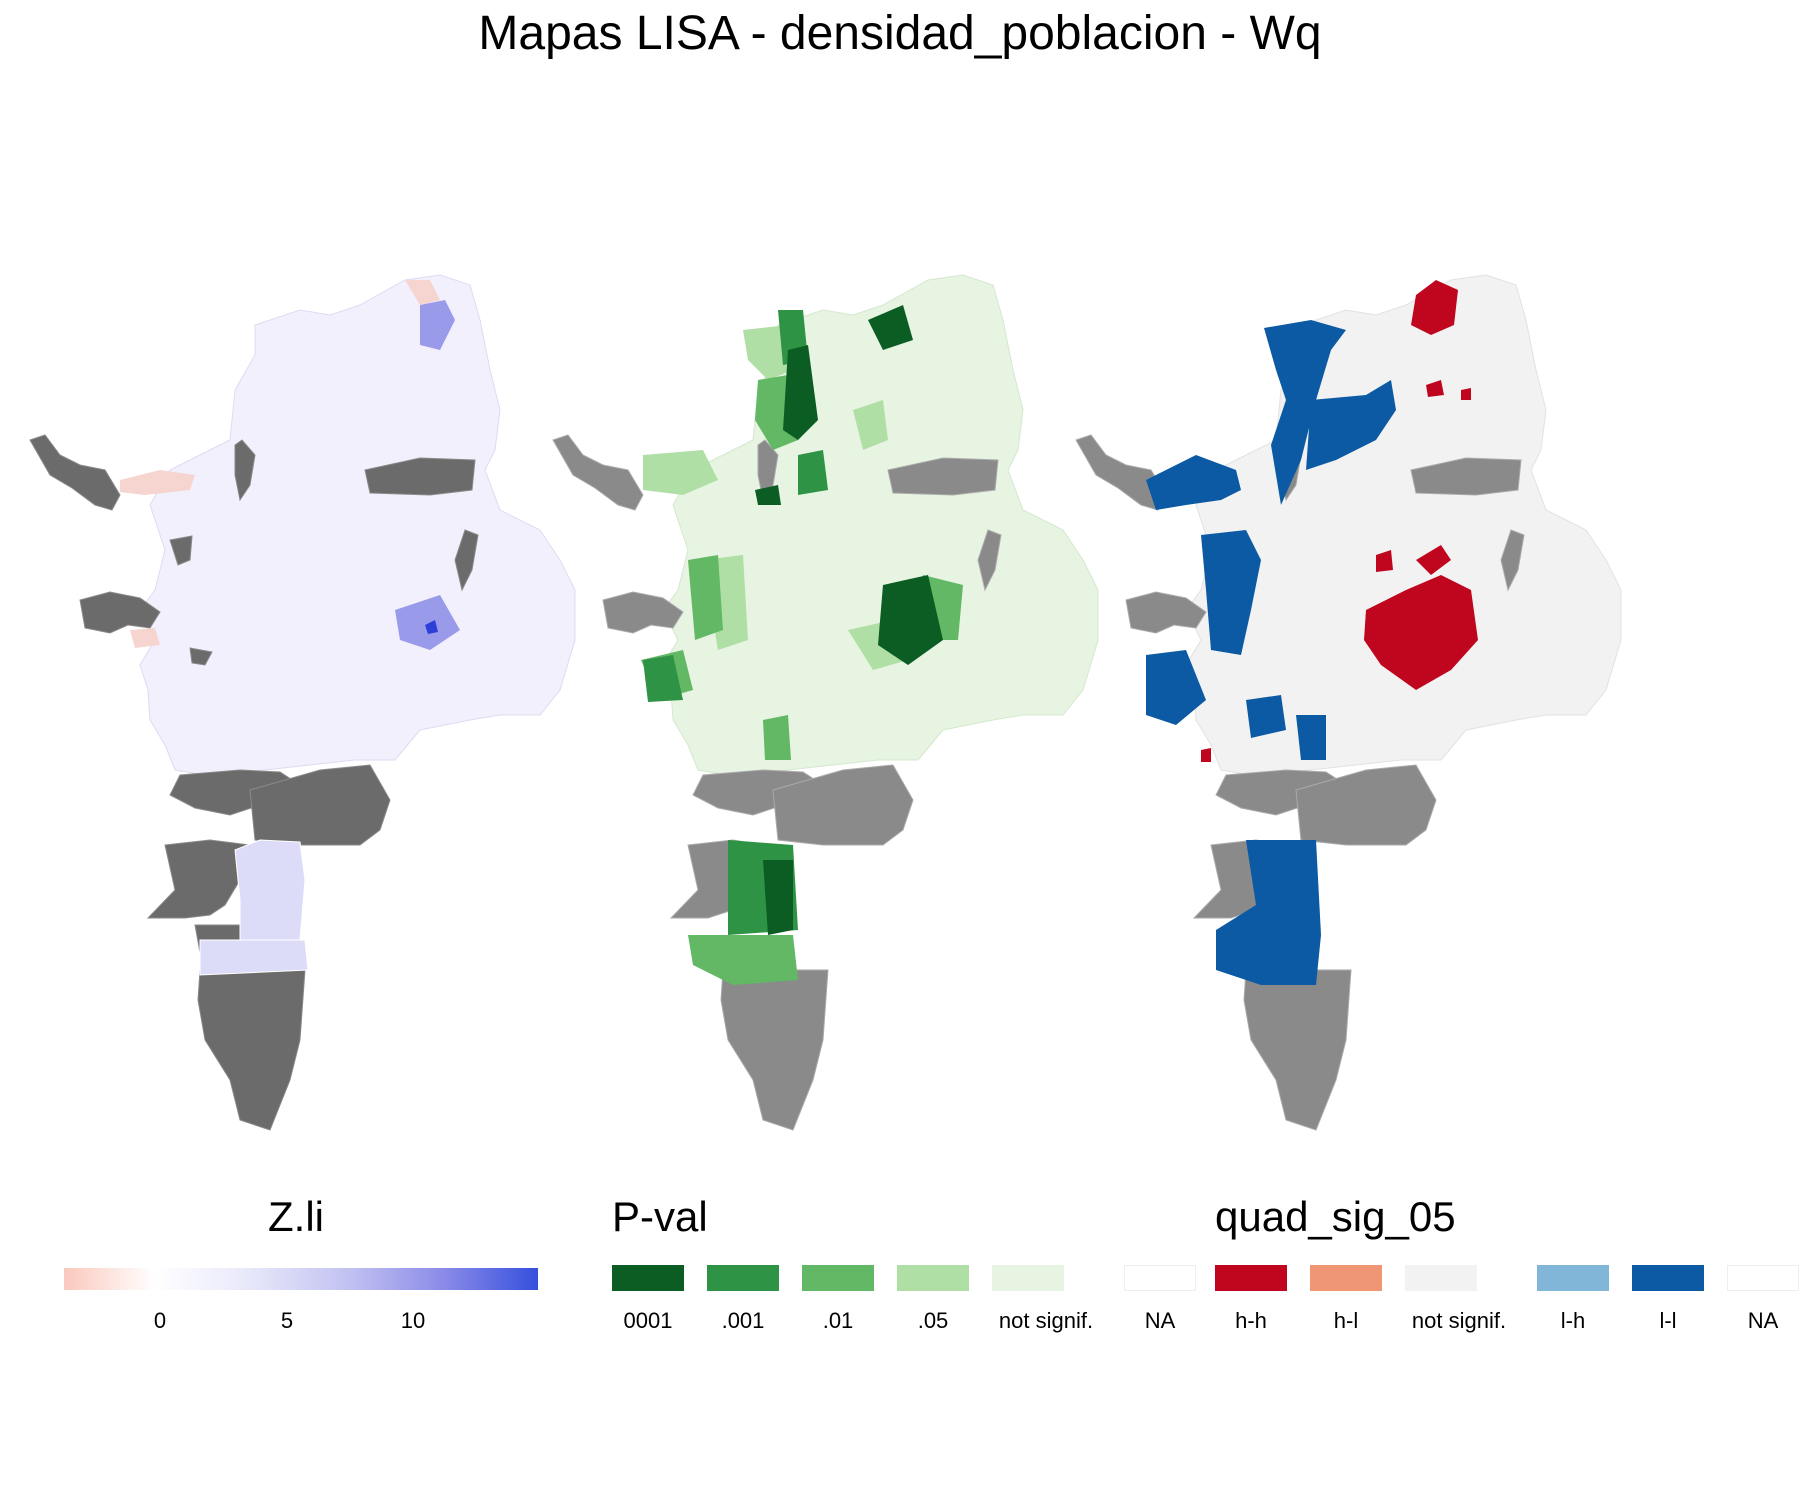 The width and height of the screenshot is (1800, 1500). Describe the element at coordinates (296, 1216) in the screenshot. I see `legend-zli-title: Z.li` at that location.